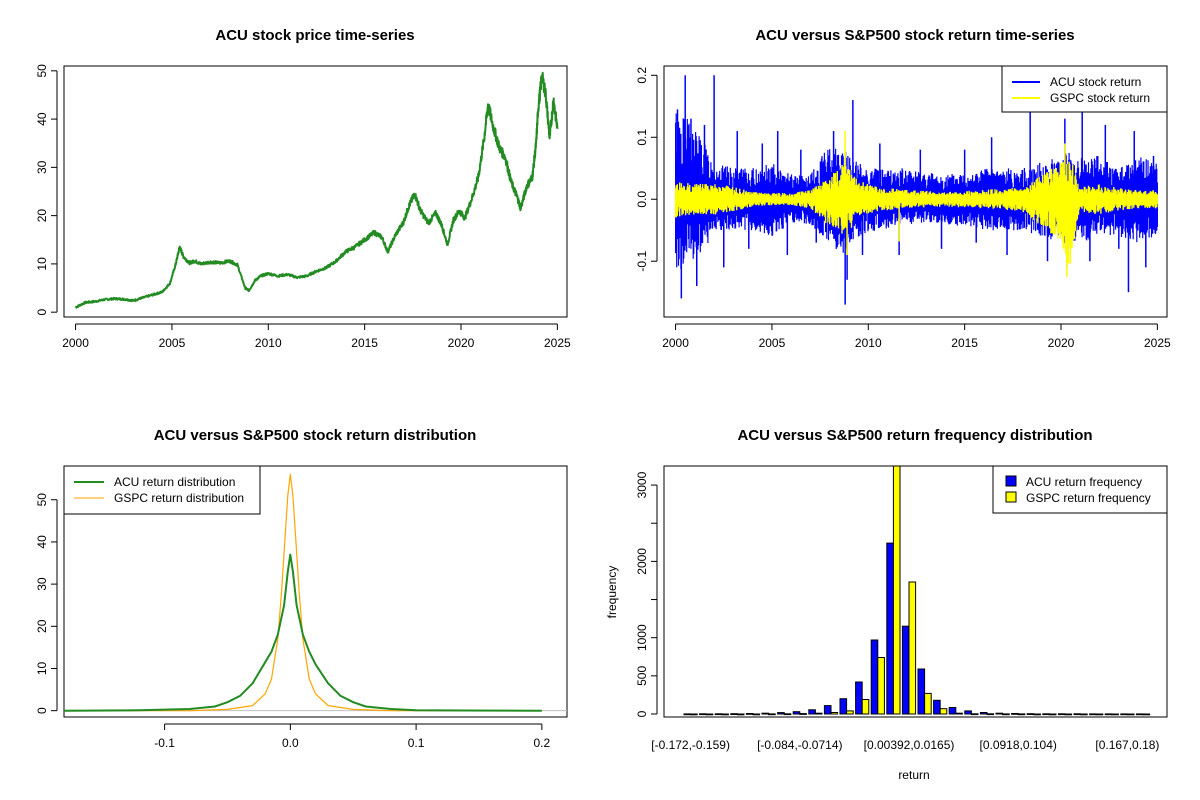  What do you see at coordinates (416, 743) in the screenshot?
I see `x-tick-label: 0.1` at bounding box center [416, 743].